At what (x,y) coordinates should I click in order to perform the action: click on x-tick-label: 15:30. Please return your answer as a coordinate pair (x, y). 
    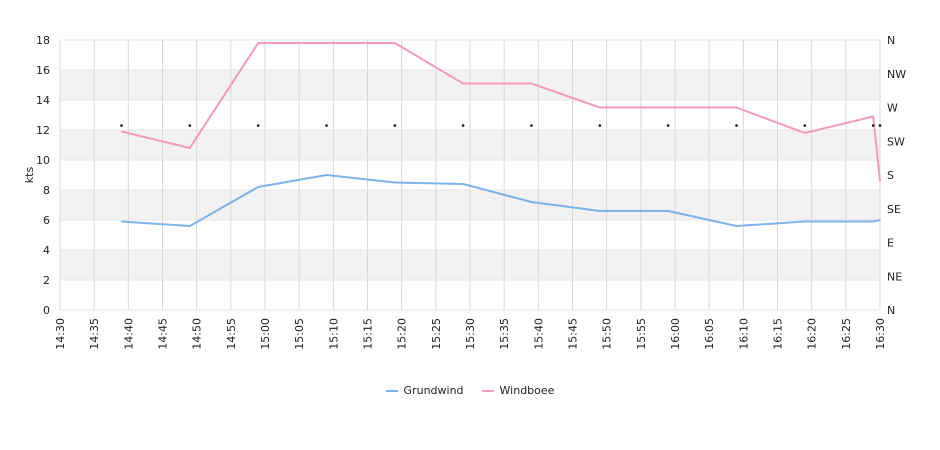
    Looking at the image, I should click on (470, 334).